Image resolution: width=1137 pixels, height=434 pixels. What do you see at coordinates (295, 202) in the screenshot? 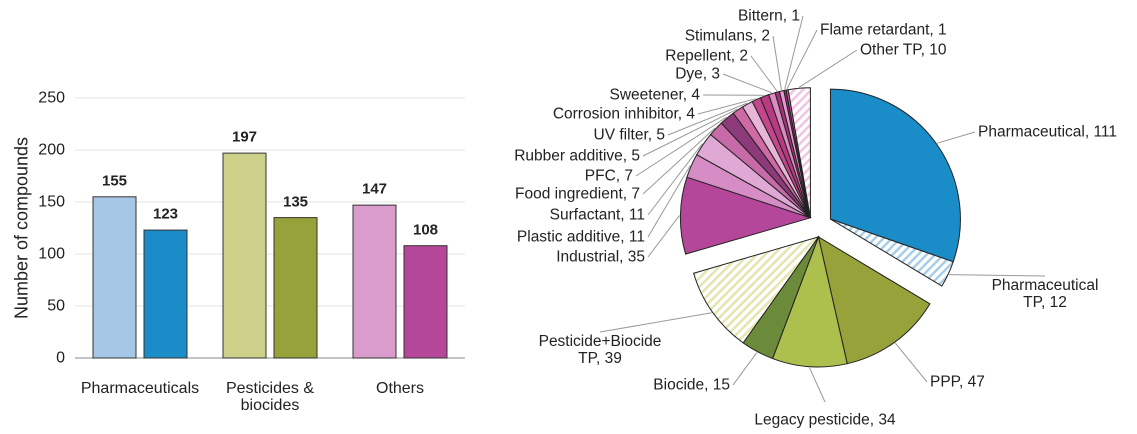
I see `value-label: 135` at bounding box center [295, 202].